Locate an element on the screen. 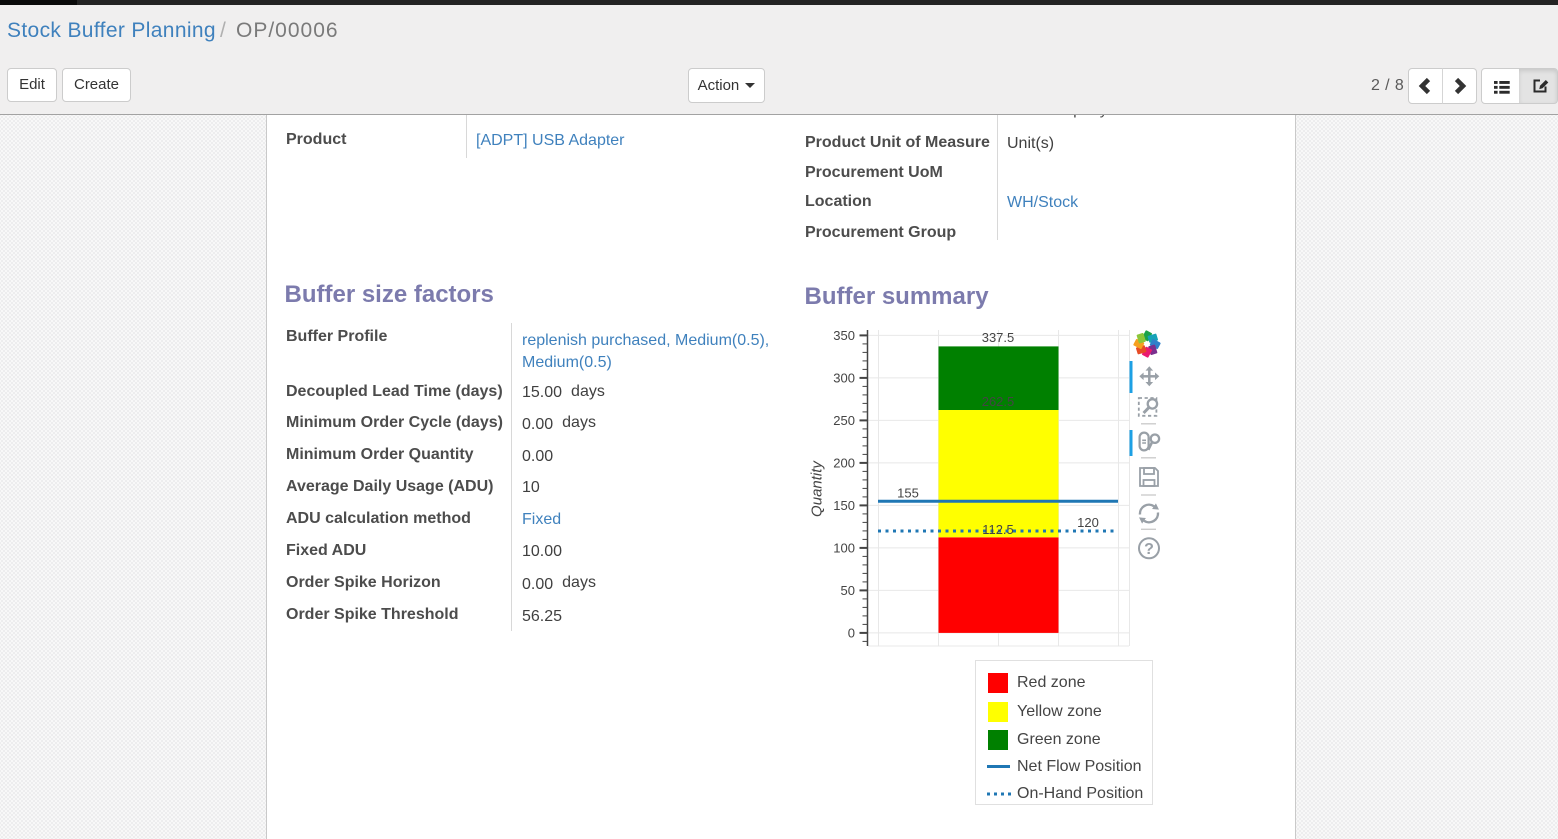  svg-text: 100 is located at coordinates (844, 548).